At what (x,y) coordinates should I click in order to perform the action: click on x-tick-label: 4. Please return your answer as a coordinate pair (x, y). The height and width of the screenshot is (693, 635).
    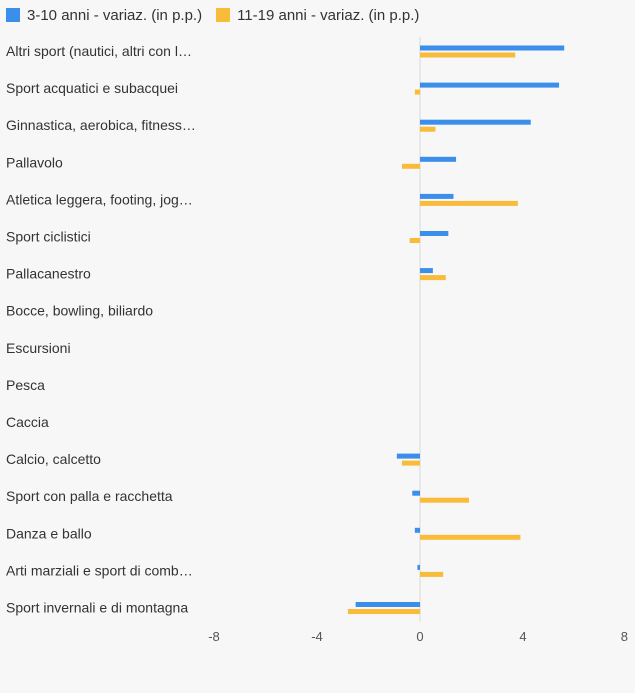
    Looking at the image, I should click on (522, 636).